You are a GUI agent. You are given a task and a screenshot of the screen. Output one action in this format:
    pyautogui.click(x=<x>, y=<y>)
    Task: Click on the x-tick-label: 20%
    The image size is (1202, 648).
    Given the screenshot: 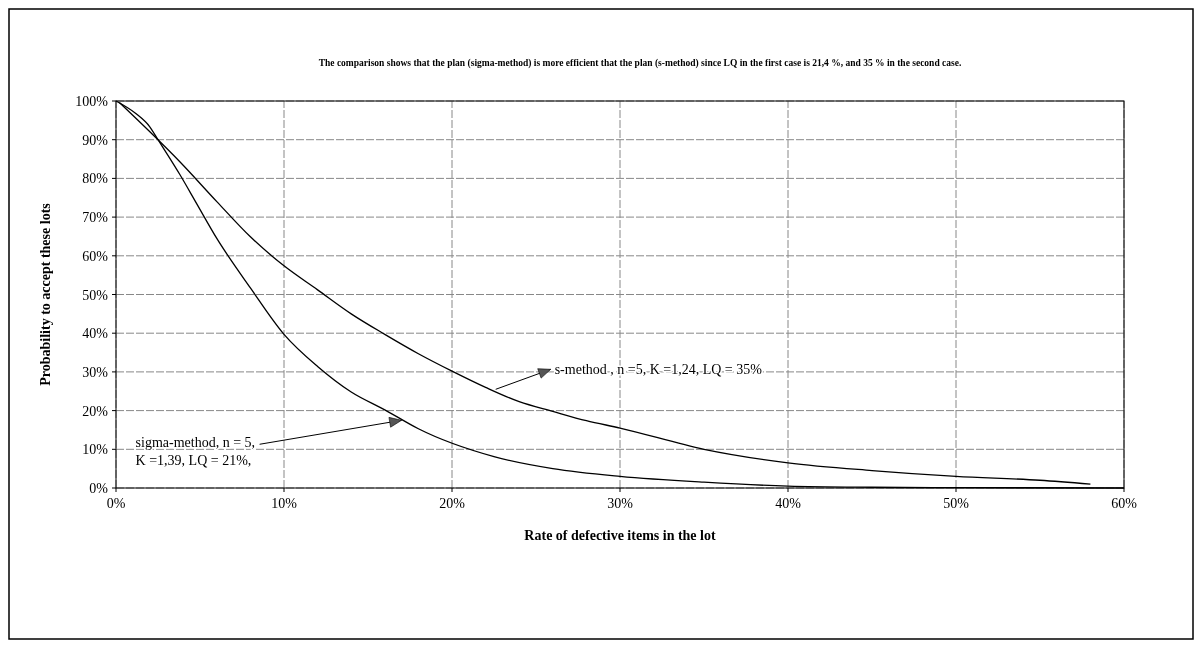 What is the action you would take?
    pyautogui.click(x=452, y=503)
    